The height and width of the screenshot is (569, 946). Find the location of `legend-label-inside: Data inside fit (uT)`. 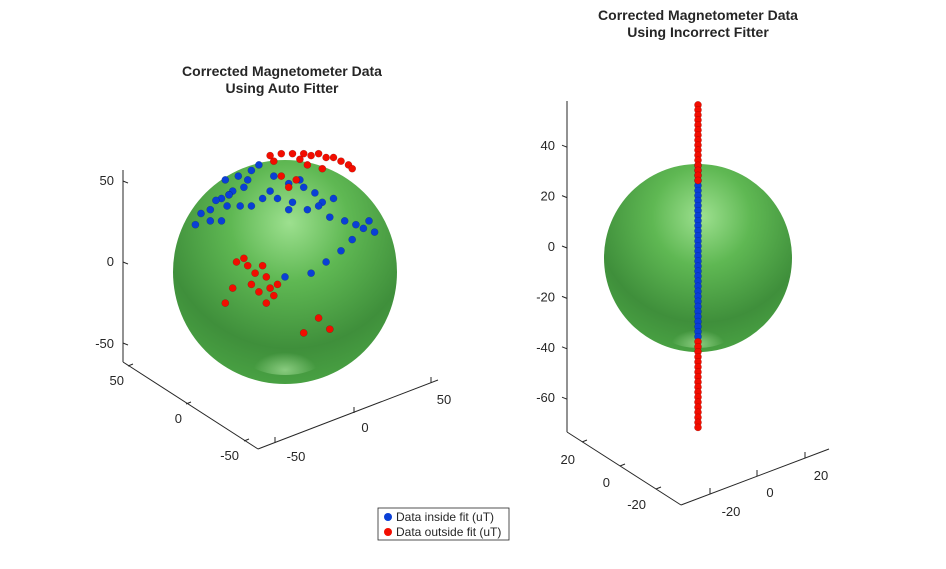

legend-label-inside: Data inside fit (uT) is located at coordinates (445, 517).